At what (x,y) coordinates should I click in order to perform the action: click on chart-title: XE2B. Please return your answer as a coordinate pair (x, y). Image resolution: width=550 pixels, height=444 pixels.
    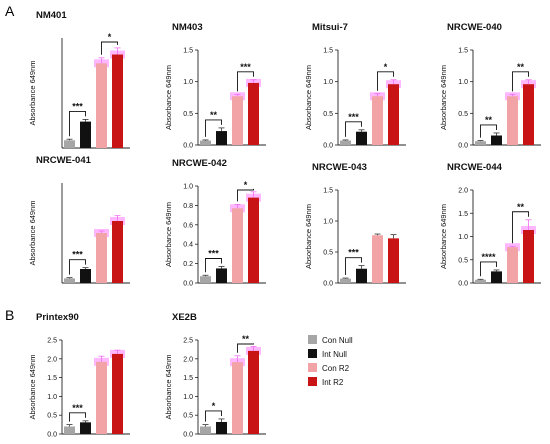
    Looking at the image, I should click on (184, 317).